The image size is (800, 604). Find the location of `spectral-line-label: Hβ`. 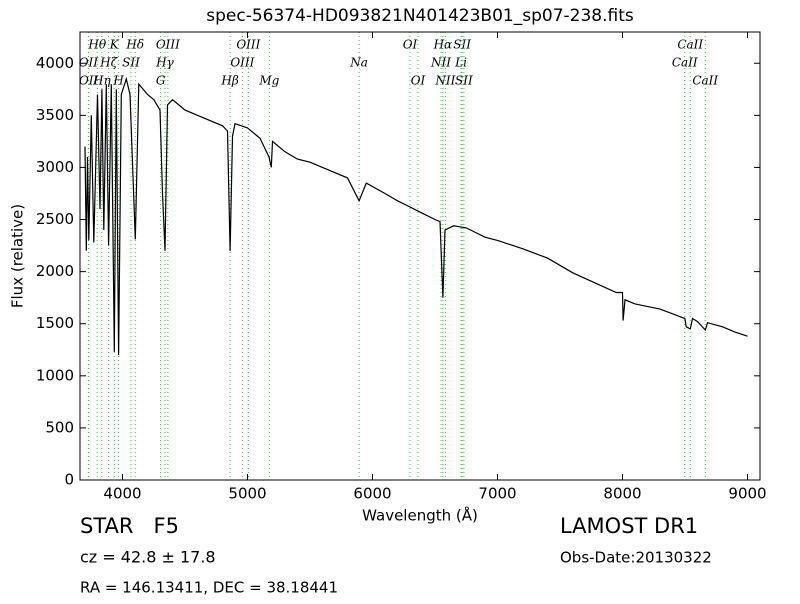

spectral-line-label: Hβ is located at coordinates (229, 81).